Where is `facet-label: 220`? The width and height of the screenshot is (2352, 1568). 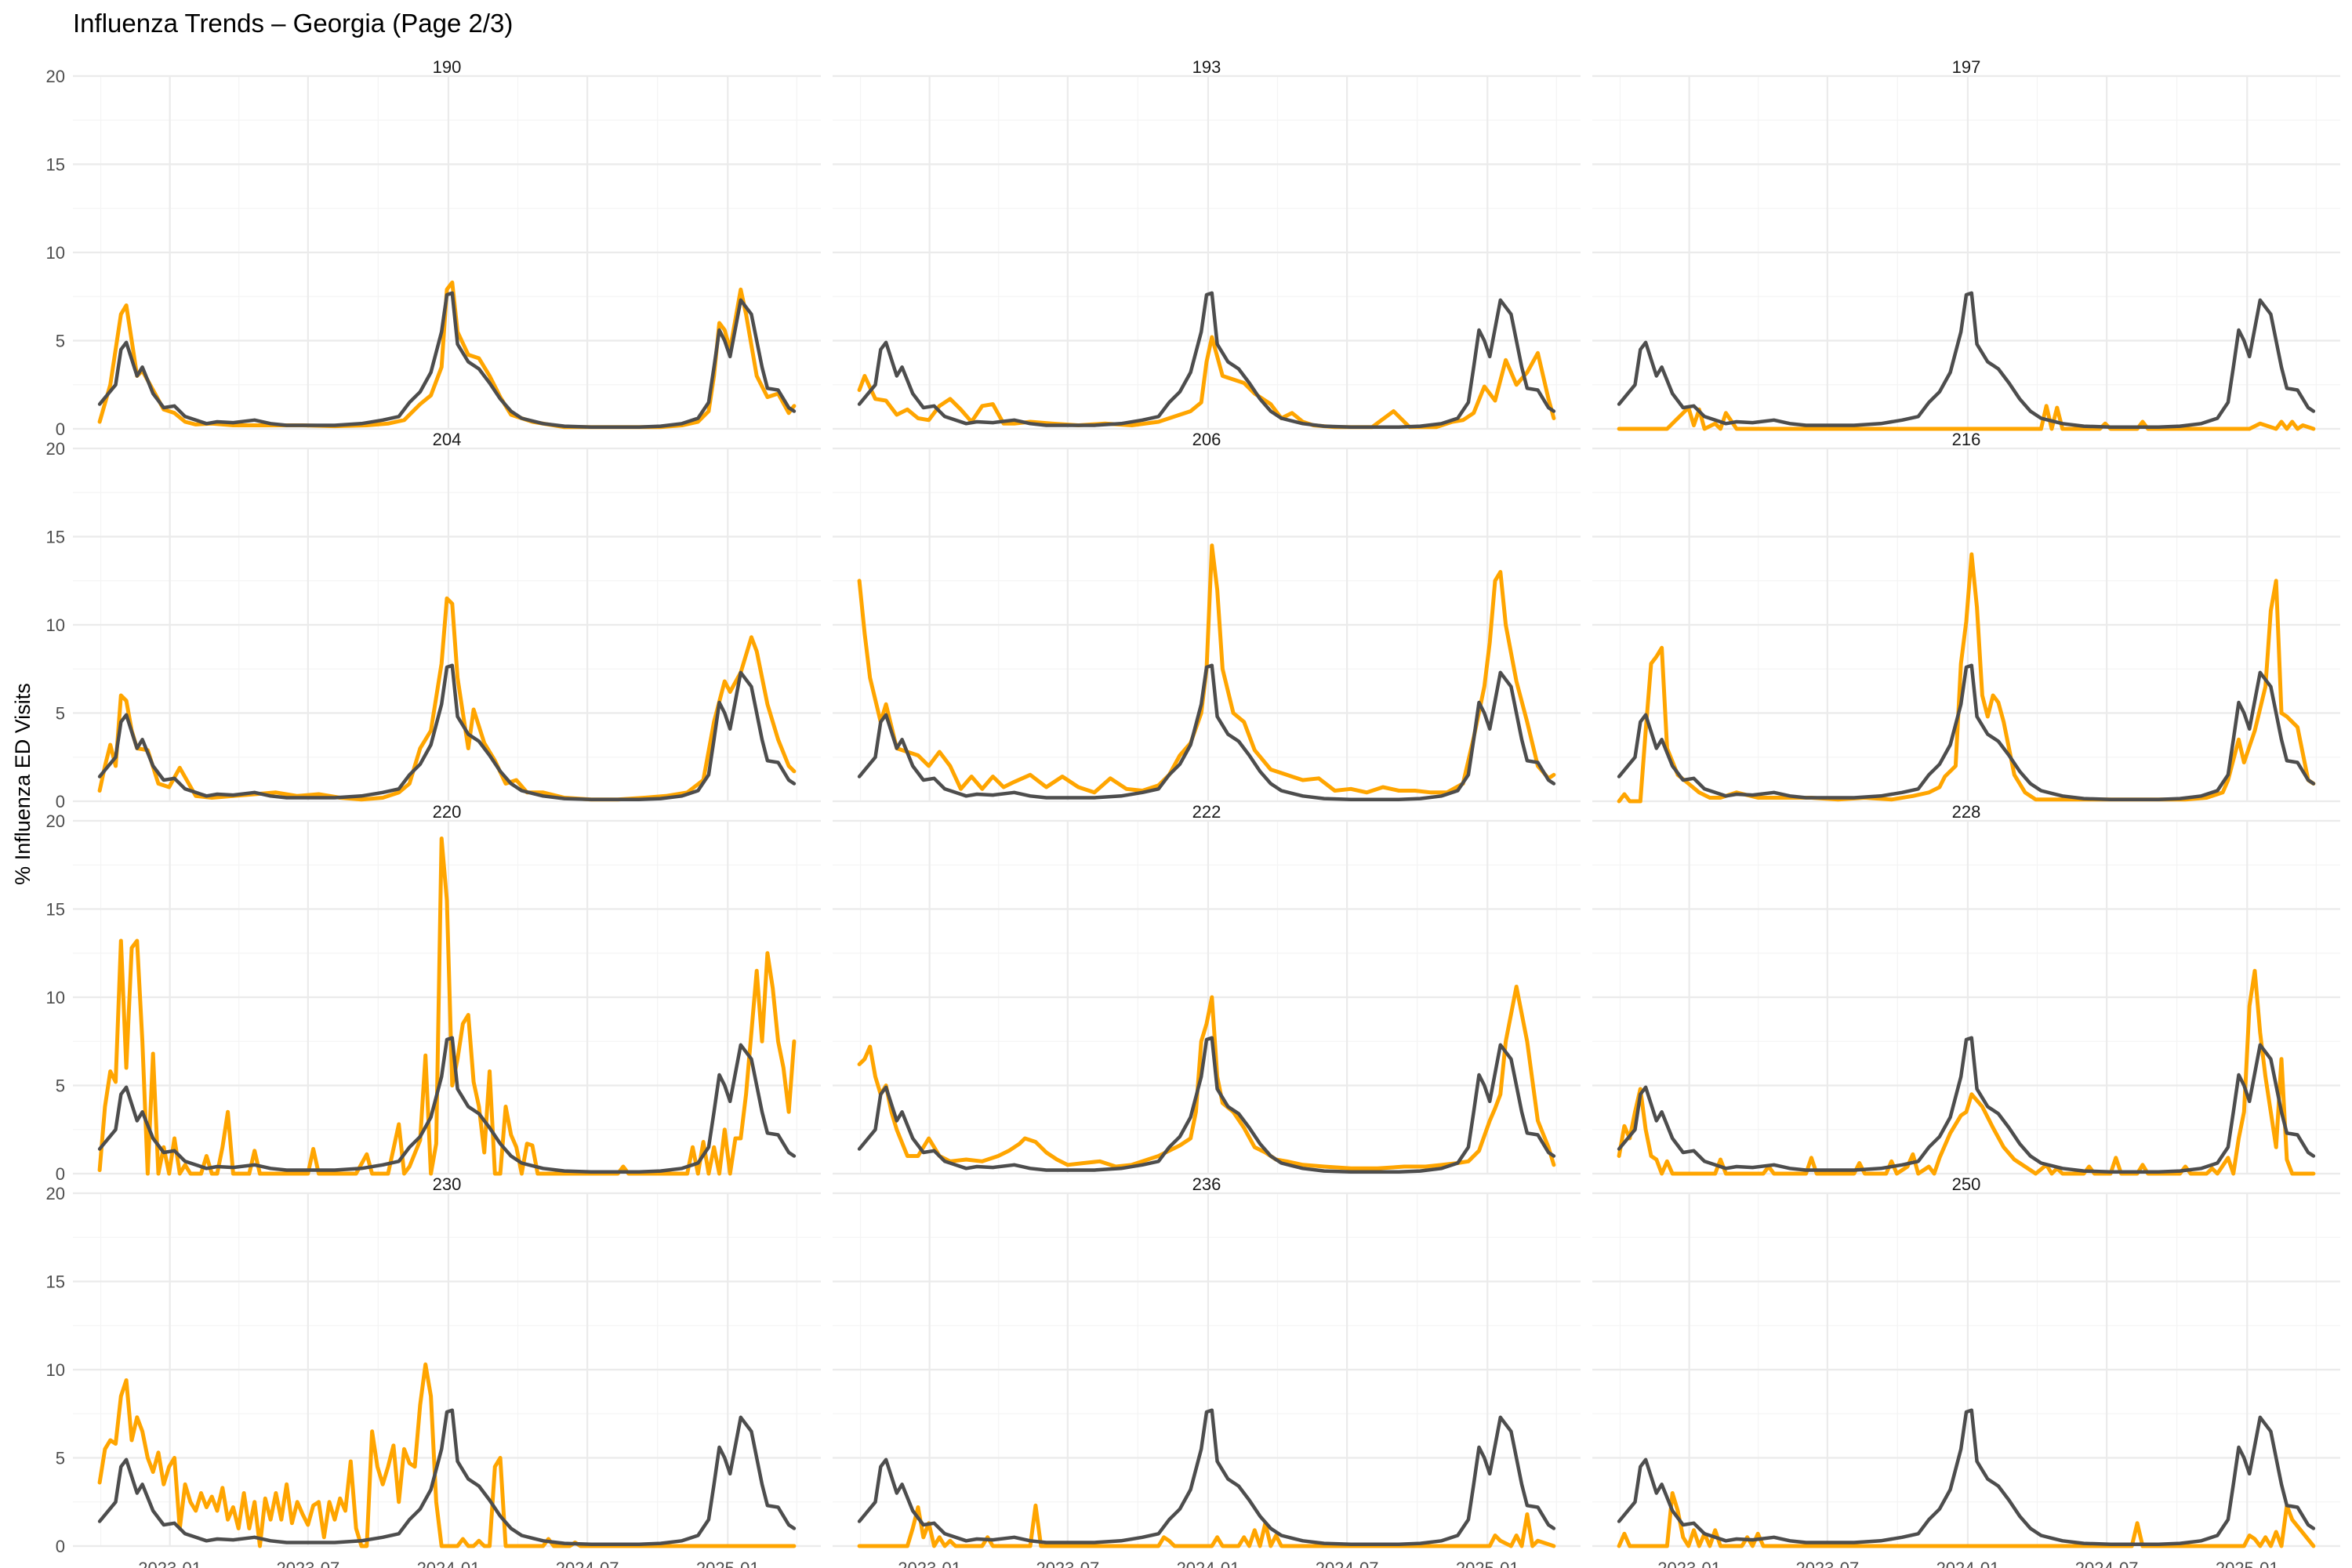
facet-label: 220 is located at coordinates (447, 812).